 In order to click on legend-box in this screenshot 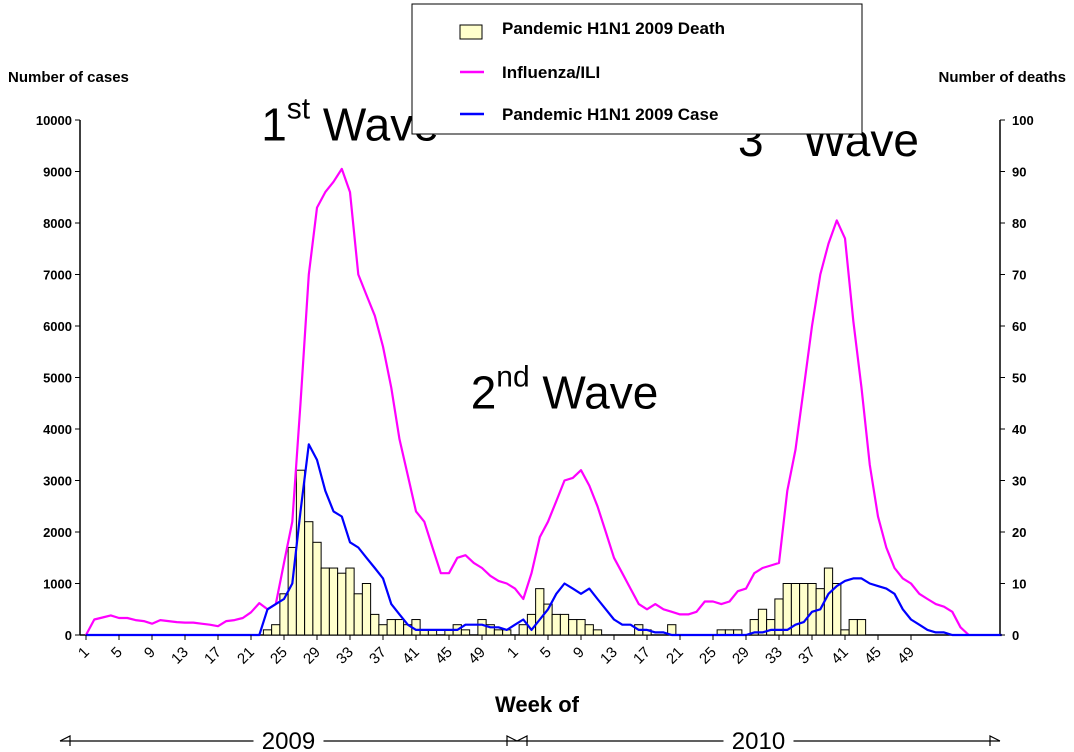, I will do `click(637, 69)`.